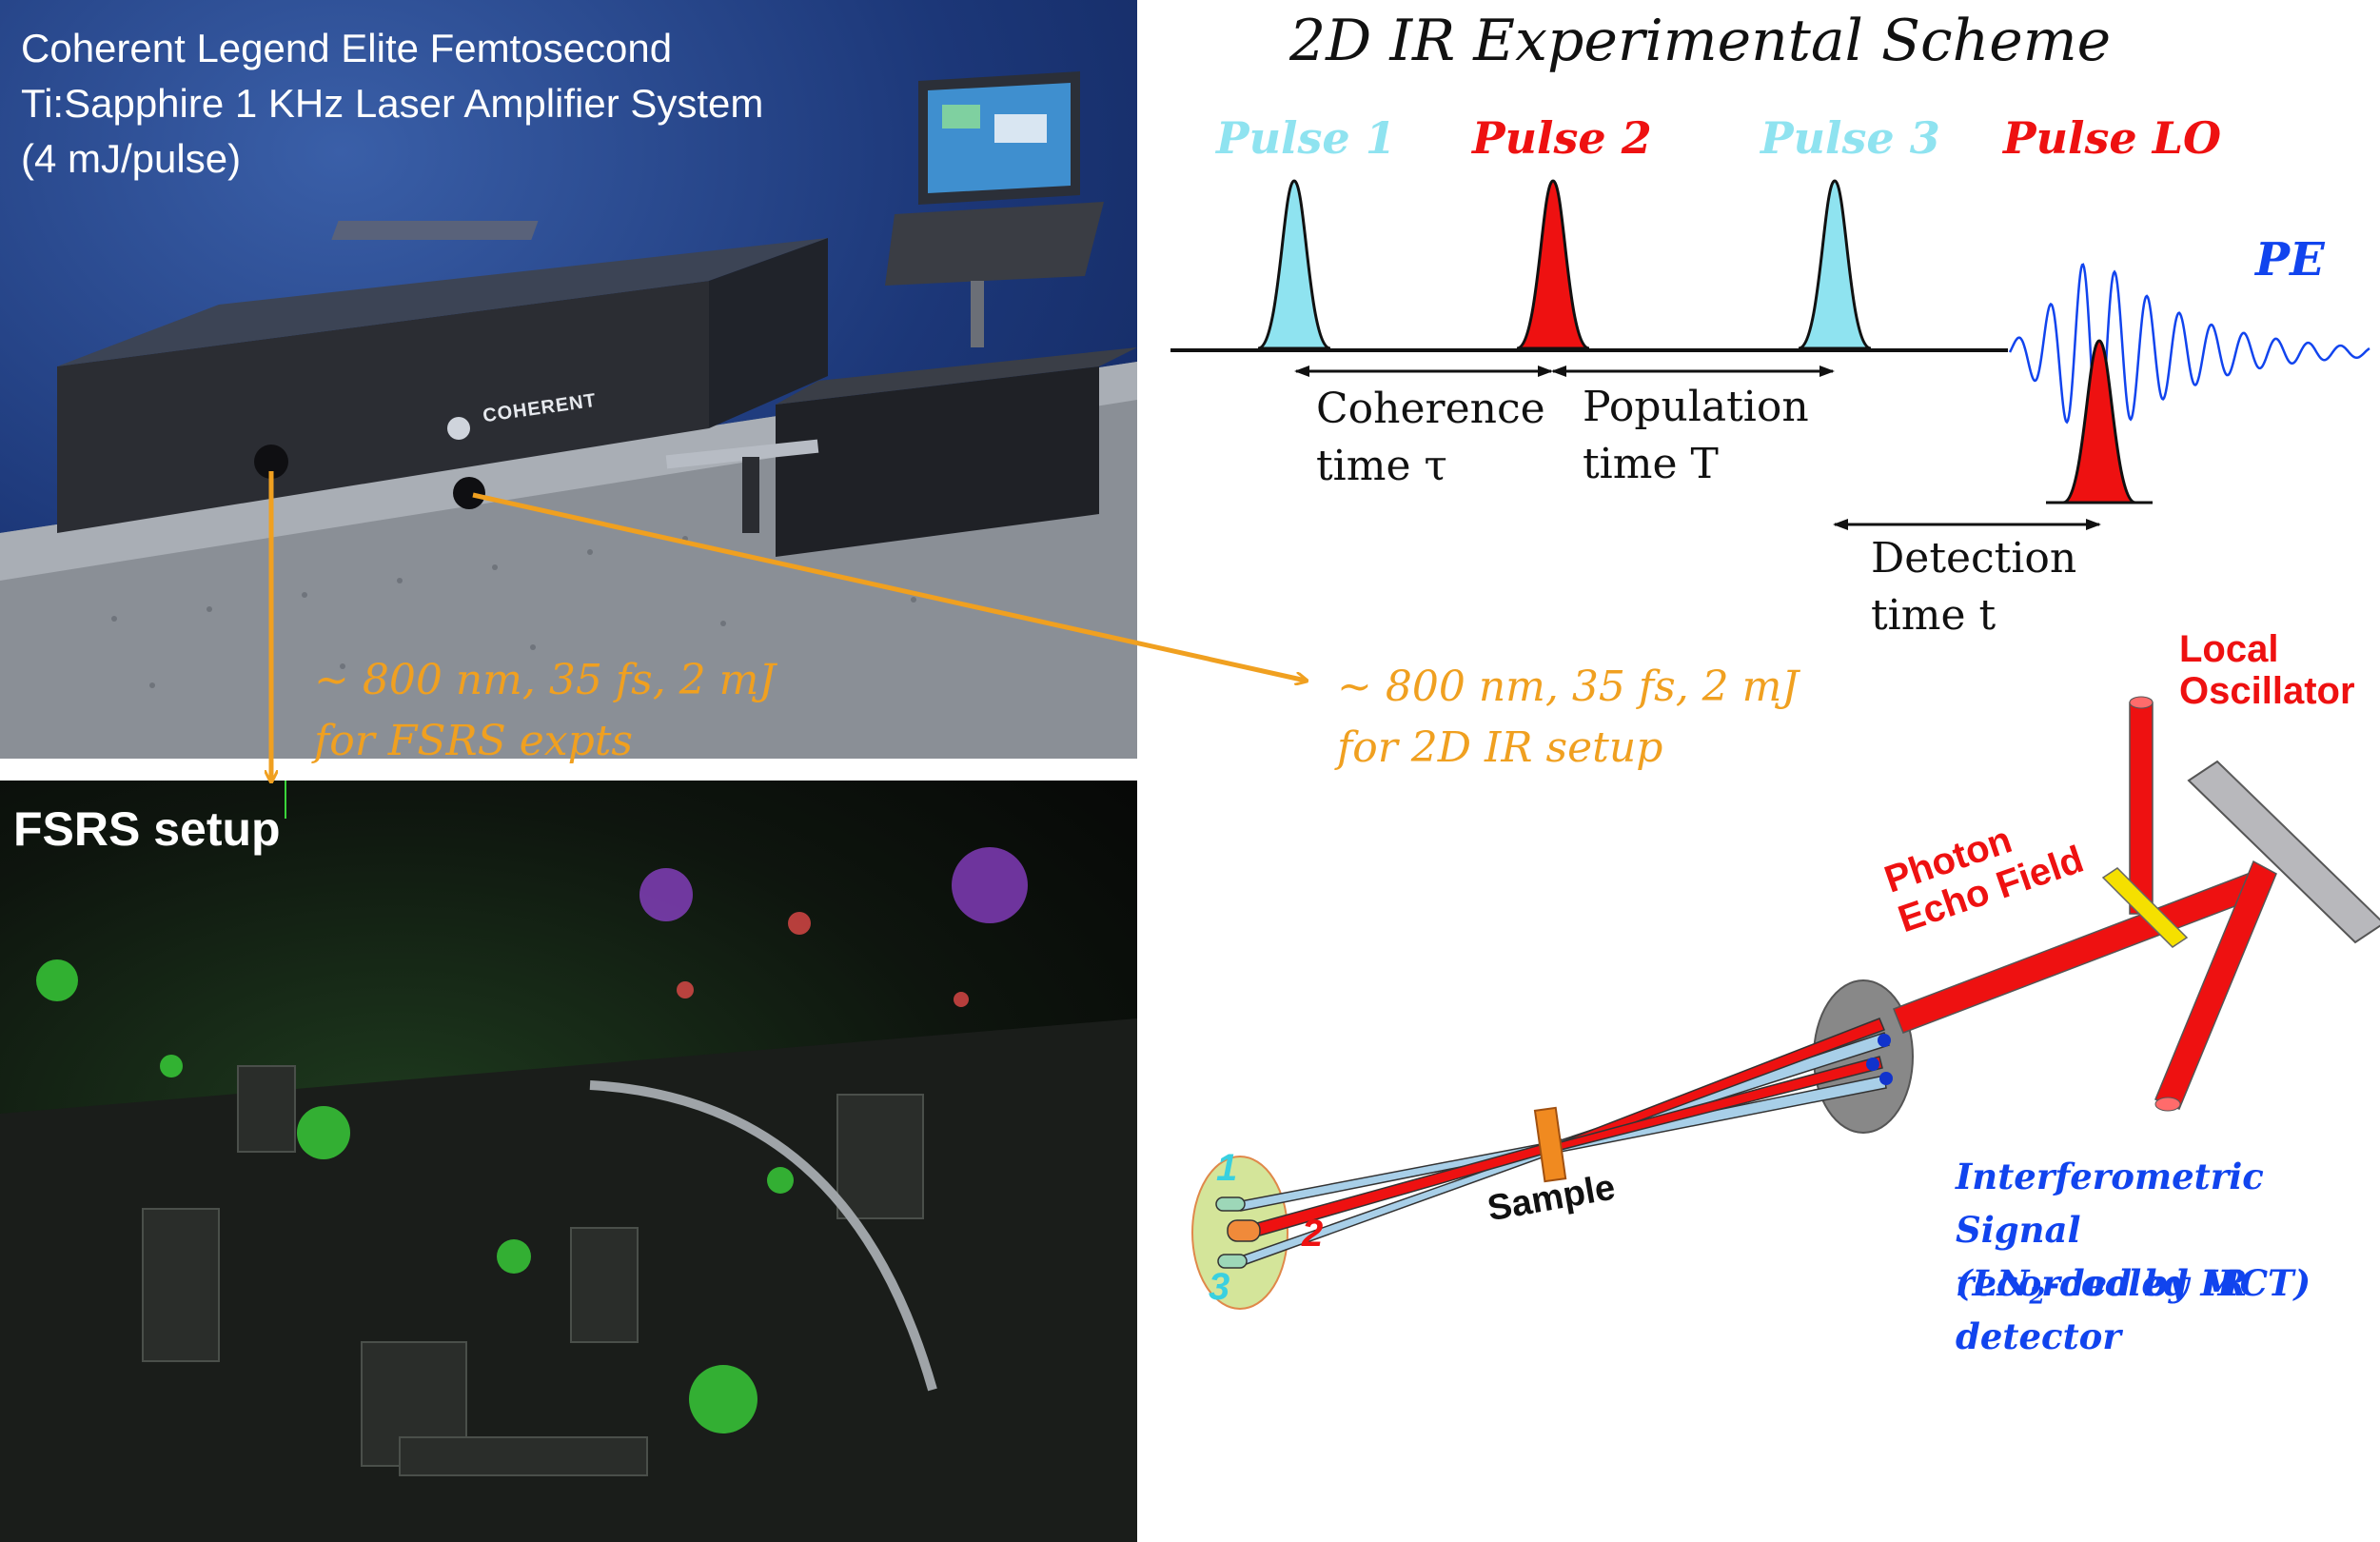 This screenshot has height=1542, width=2380. Describe the element at coordinates (889, 586) in the screenshot. I see `2dir-beam-arrow` at that location.